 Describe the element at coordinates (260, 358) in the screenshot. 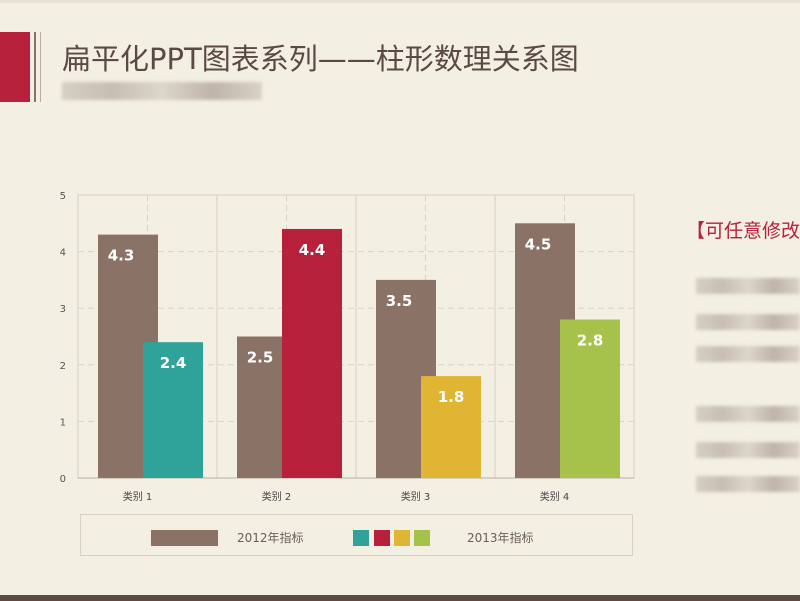

I see `data-label: 2.5` at that location.